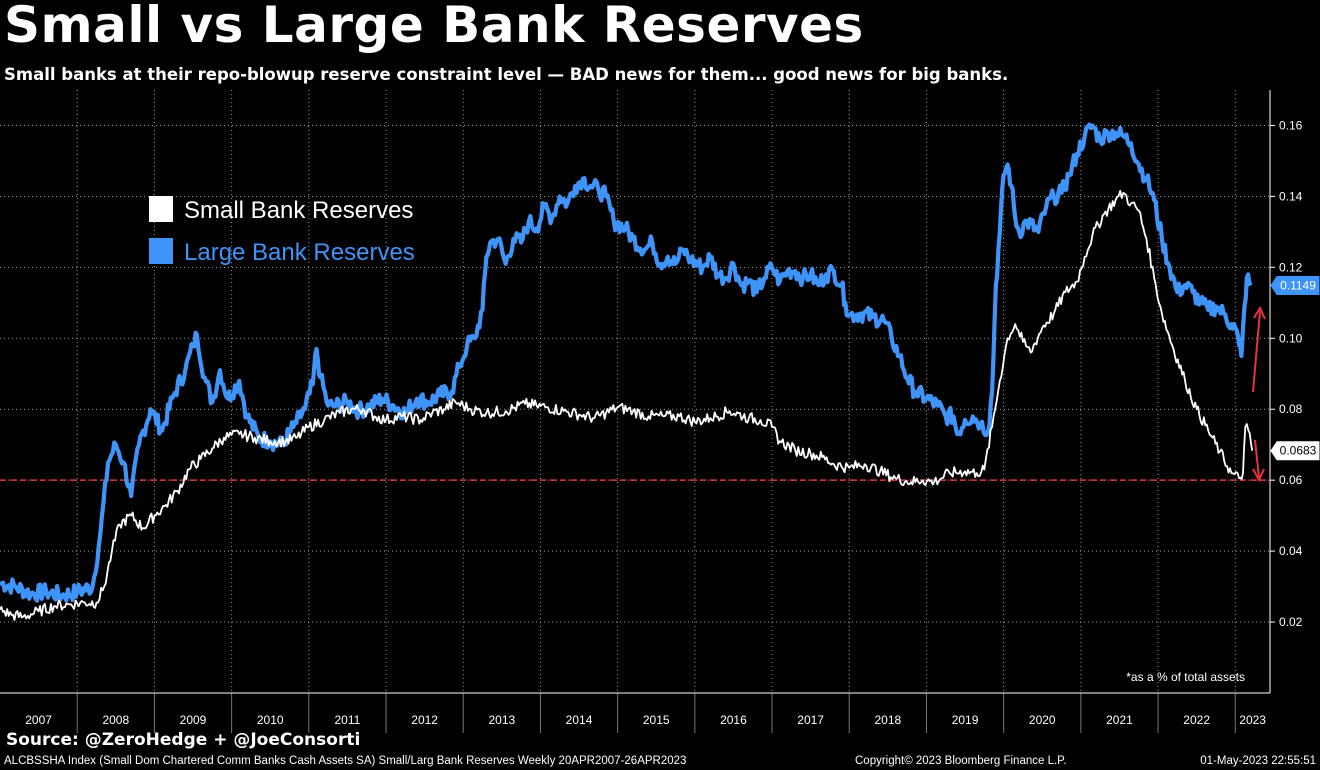 Image resolution: width=1320 pixels, height=770 pixels. Describe the element at coordinates (1119, 720) in the screenshot. I see `x-tick-label: 2021` at that location.